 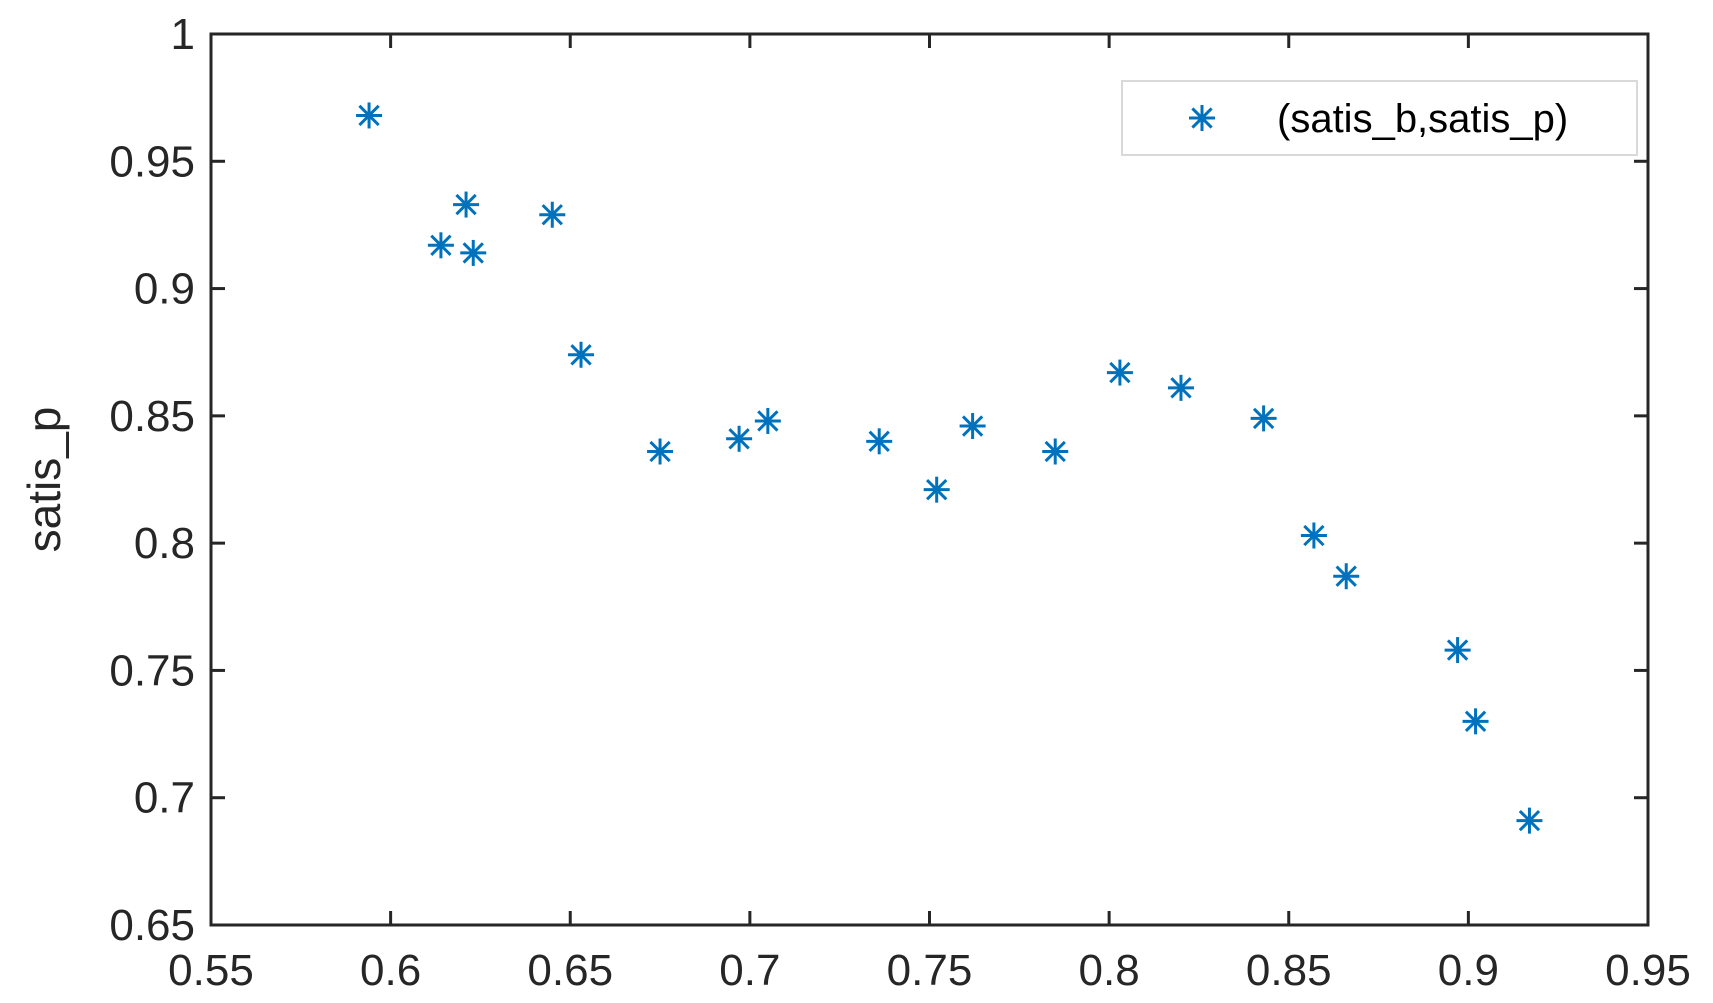 I want to click on y-tick-label: 0.85, so click(x=152, y=416).